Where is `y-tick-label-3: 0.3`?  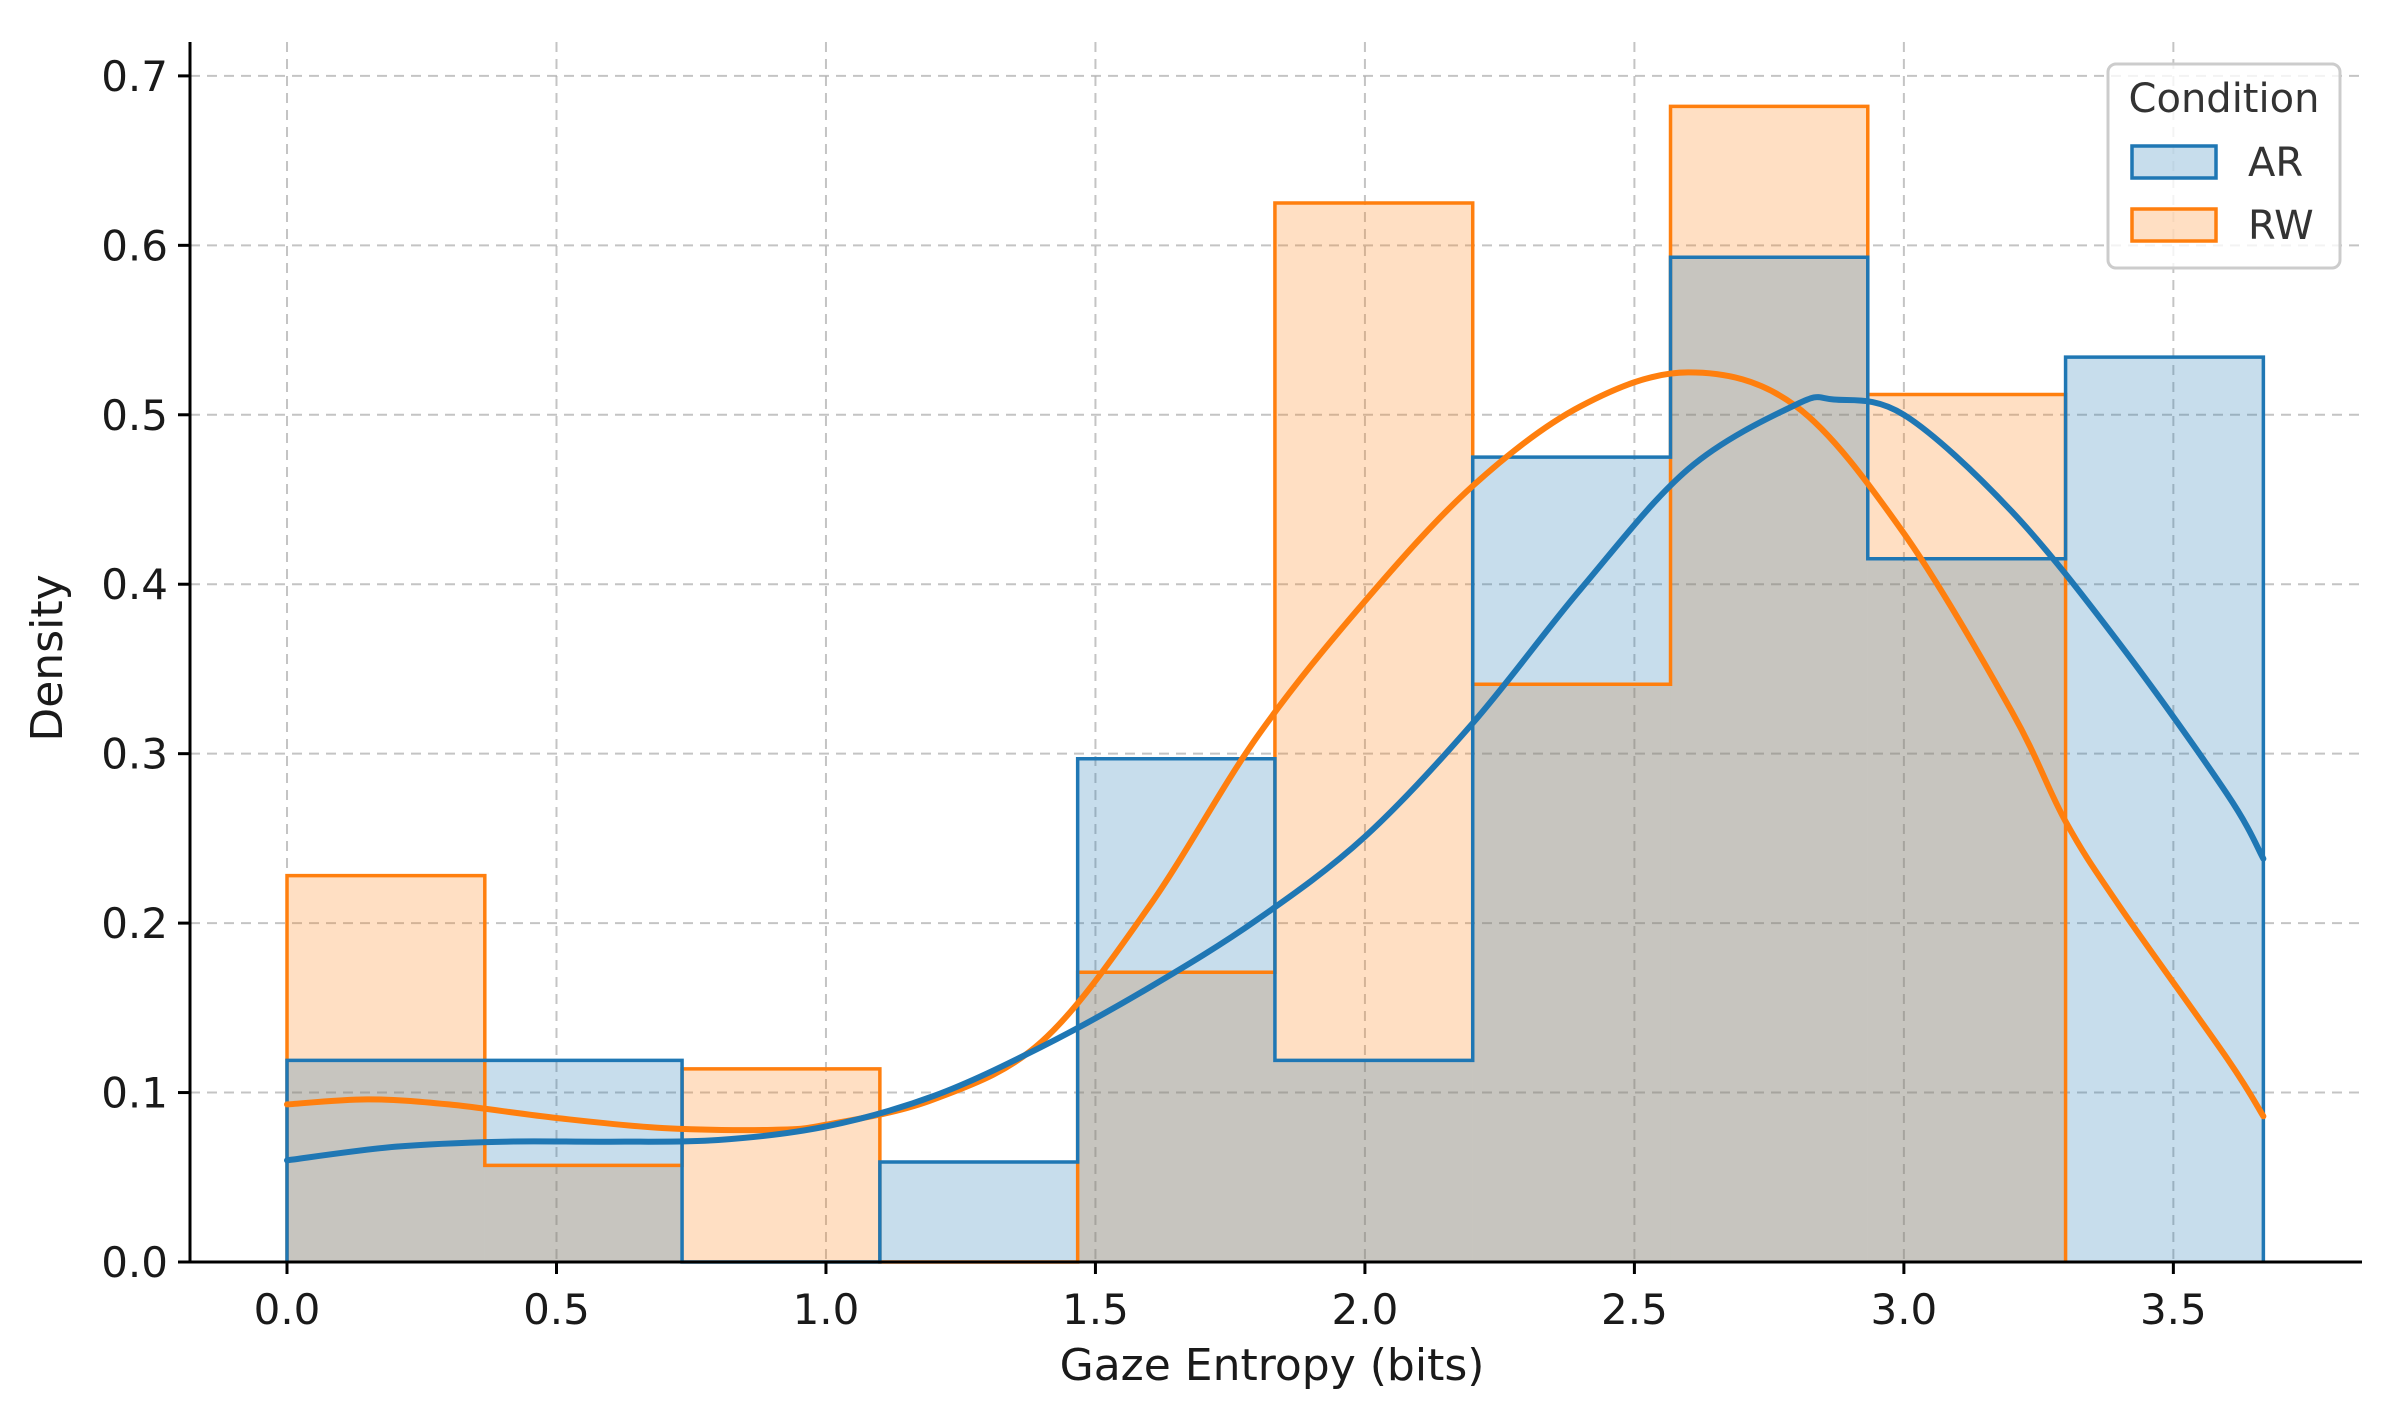 y-tick-label-3: 0.3 is located at coordinates (134, 754).